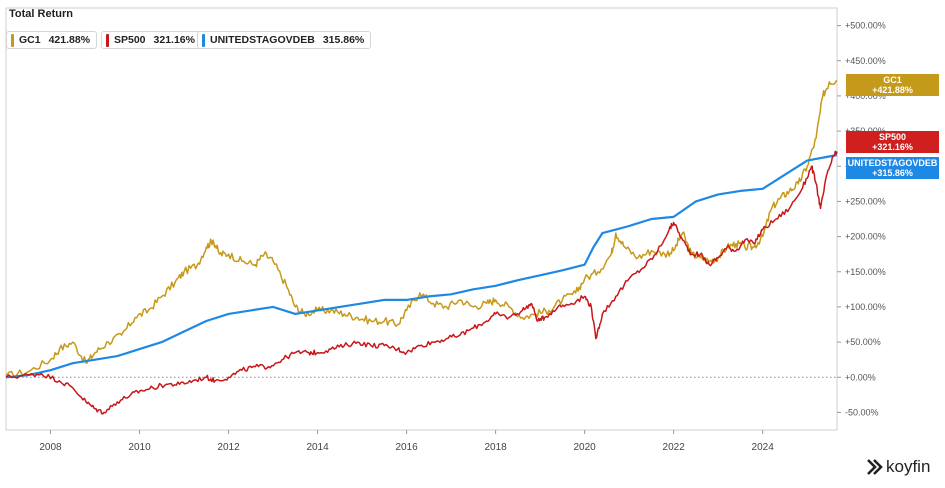 The height and width of the screenshot is (488, 945). Describe the element at coordinates (860, 377) in the screenshot. I see `y-tick-label: +0.00%` at that location.